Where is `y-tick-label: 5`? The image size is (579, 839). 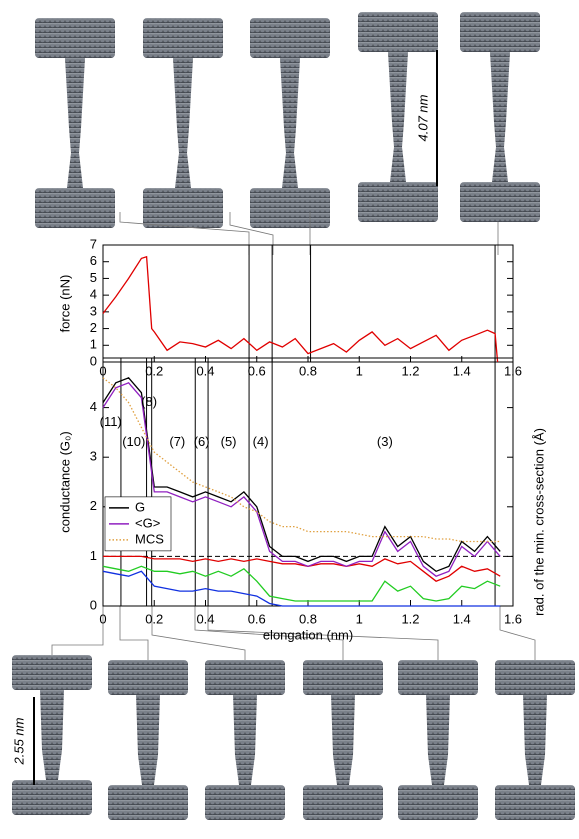 y-tick-label: 5 is located at coordinates (93, 277).